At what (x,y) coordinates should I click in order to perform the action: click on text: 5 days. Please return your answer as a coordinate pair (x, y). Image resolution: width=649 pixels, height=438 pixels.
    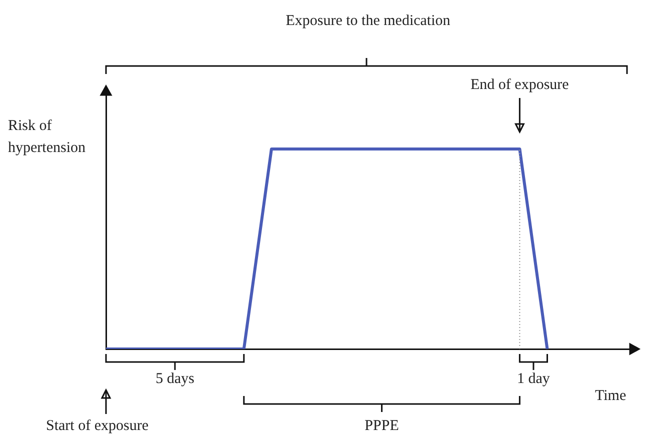
    Looking at the image, I should click on (175, 379).